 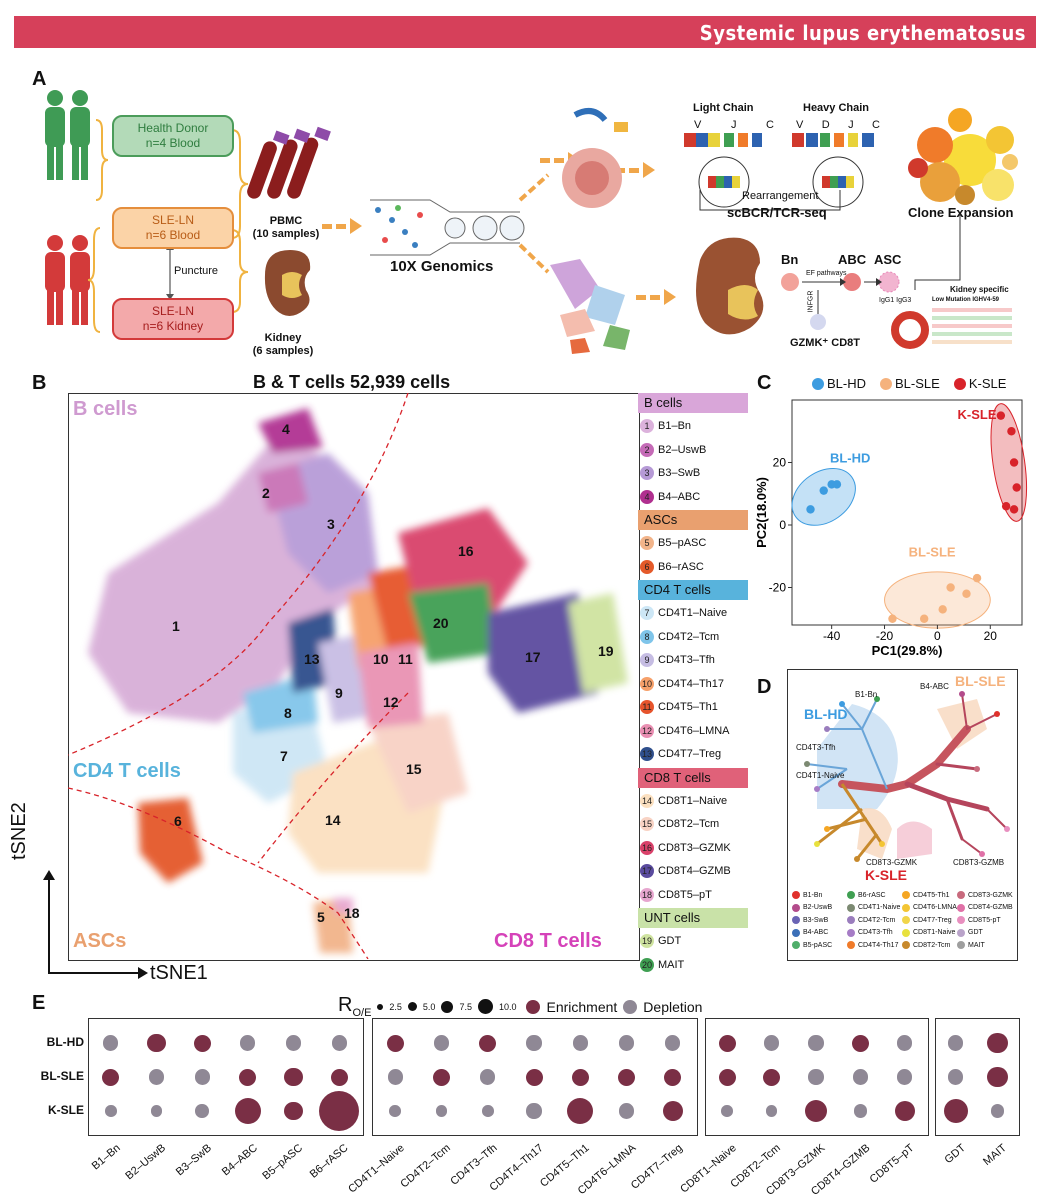 What do you see at coordinates (284, 756) in the screenshot?
I see `cluster-label-7: 7` at bounding box center [284, 756].